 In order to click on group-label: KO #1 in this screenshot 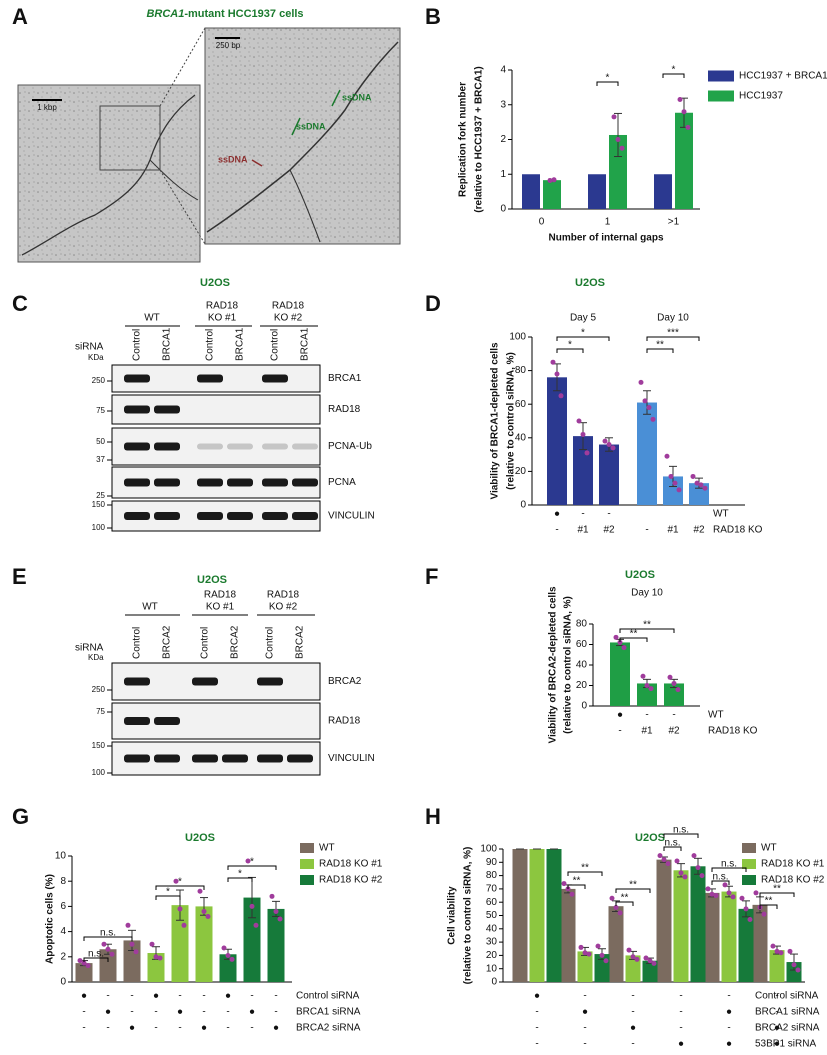, I will do `click(220, 607)`.